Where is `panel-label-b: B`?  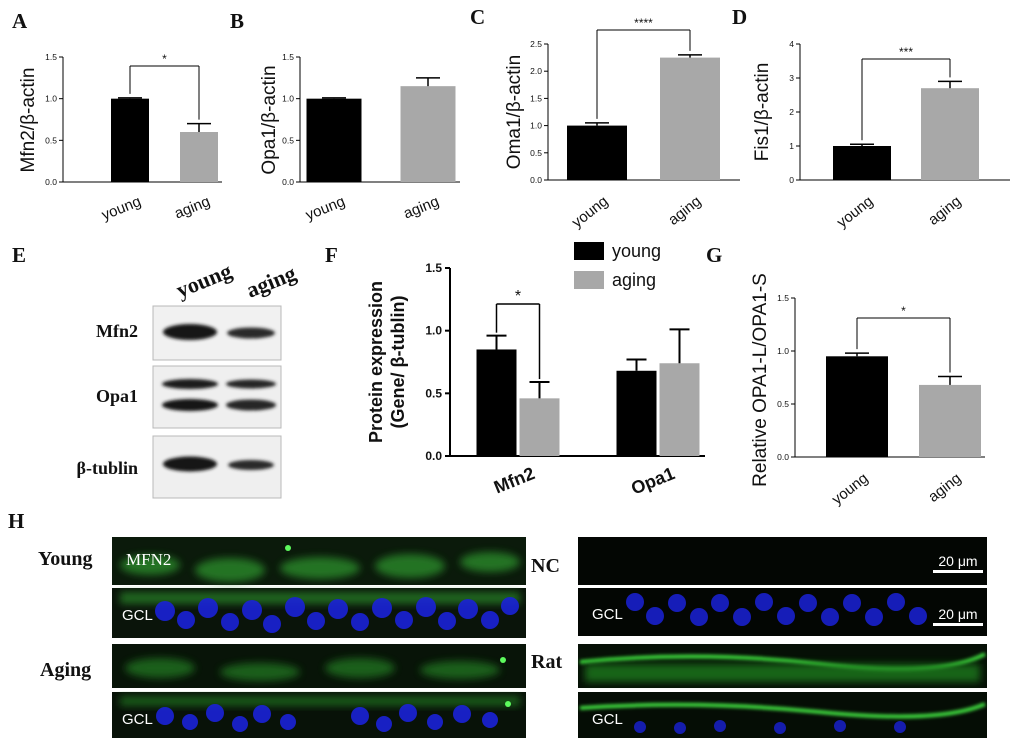
panel-label-b: B is located at coordinates (237, 21).